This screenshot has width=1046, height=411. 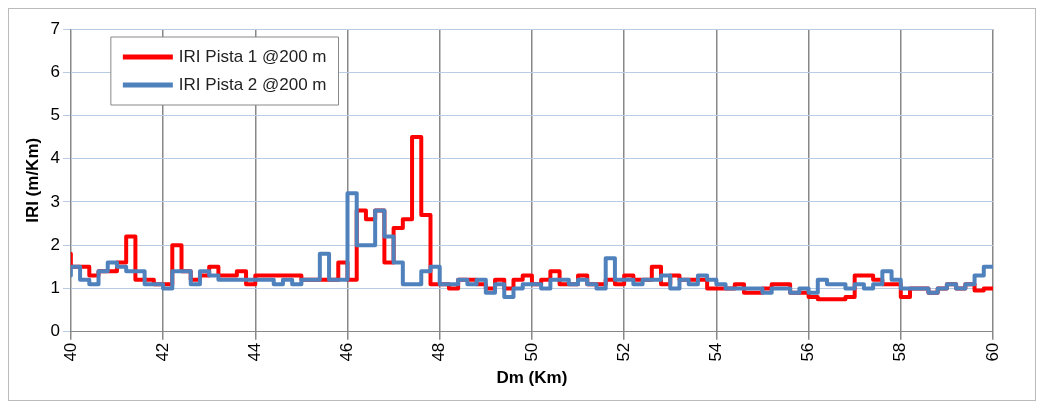 I want to click on x-axis-title: Dm (Km), so click(x=532, y=378).